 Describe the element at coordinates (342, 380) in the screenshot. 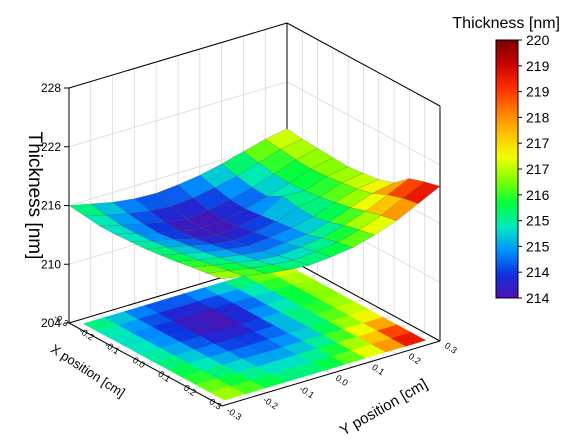

I see `y-tick-label: 0.0` at that location.